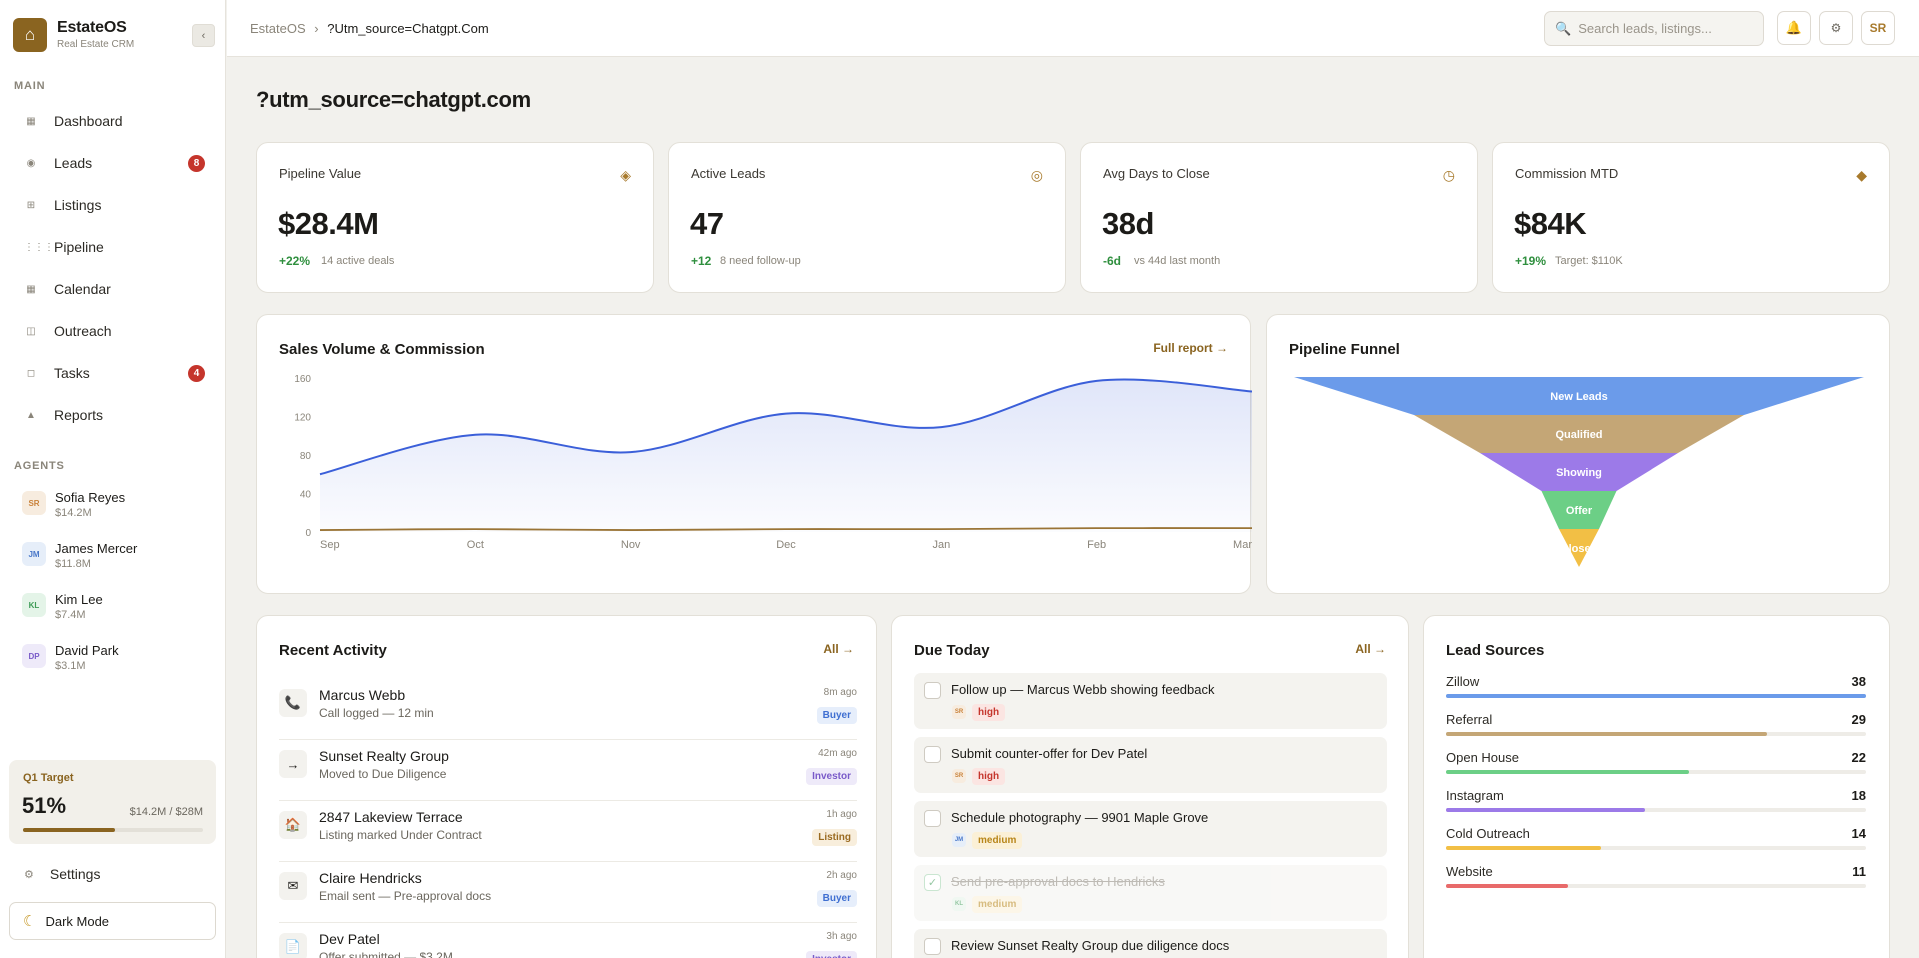 The image size is (1919, 958). What do you see at coordinates (293, 825) in the screenshot?
I see `house-icon: 🏠` at bounding box center [293, 825].